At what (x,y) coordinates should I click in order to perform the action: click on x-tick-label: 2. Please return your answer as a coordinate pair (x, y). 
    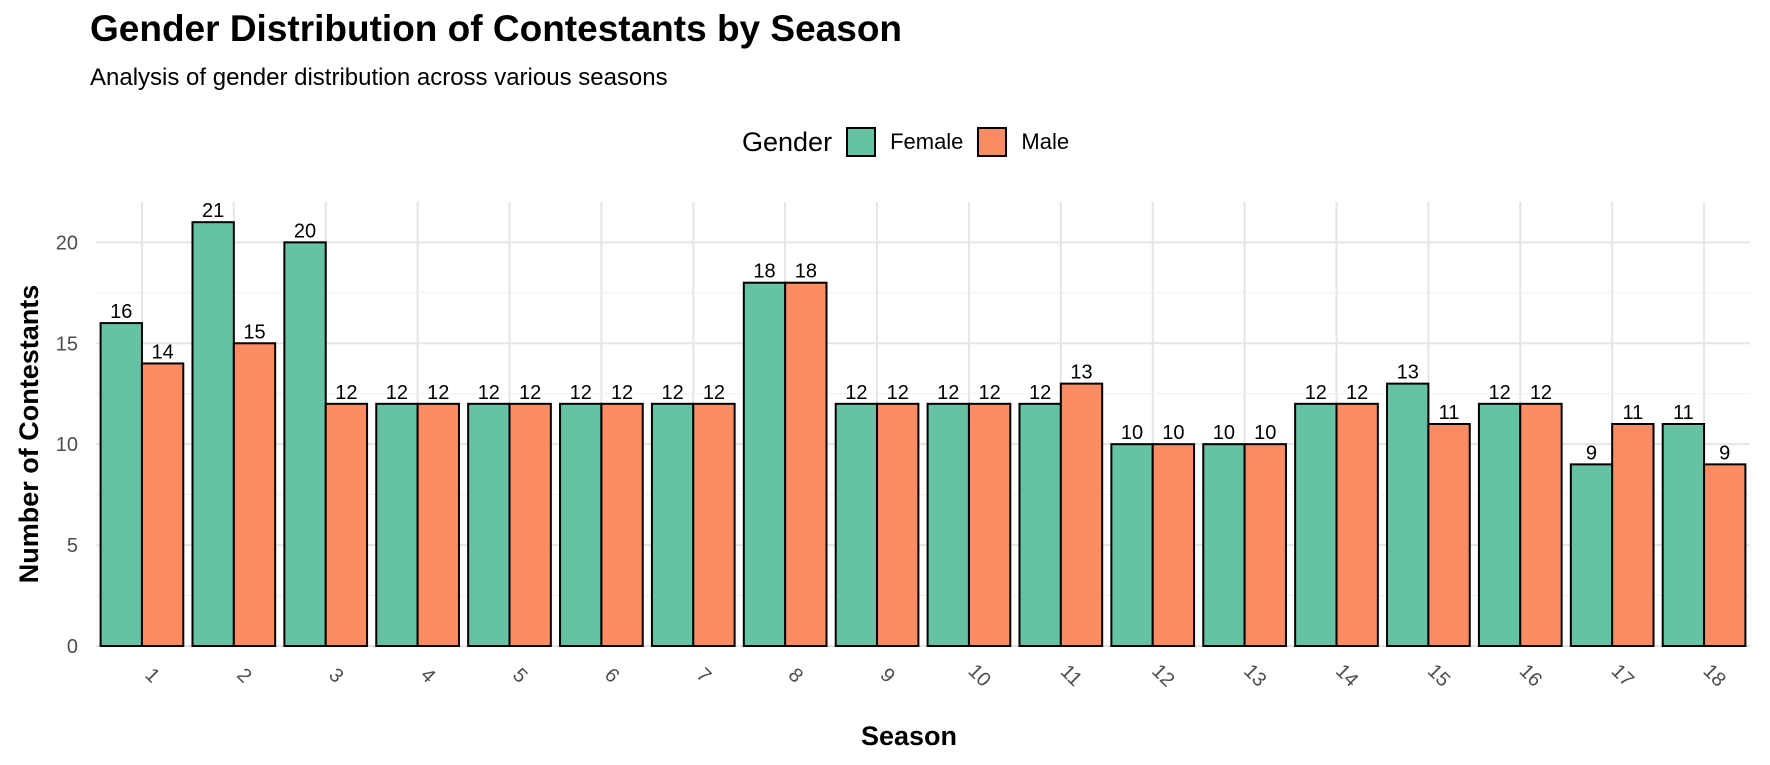
    Looking at the image, I should click on (243, 675).